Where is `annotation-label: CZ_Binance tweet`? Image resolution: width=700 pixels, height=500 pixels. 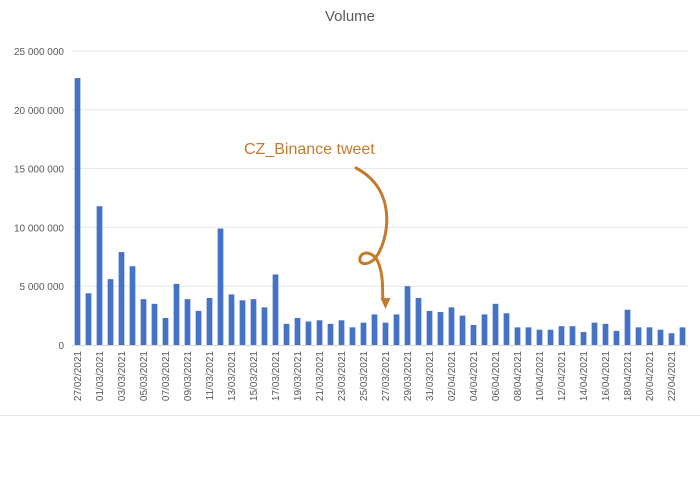
annotation-label: CZ_Binance tweet is located at coordinates (309, 149).